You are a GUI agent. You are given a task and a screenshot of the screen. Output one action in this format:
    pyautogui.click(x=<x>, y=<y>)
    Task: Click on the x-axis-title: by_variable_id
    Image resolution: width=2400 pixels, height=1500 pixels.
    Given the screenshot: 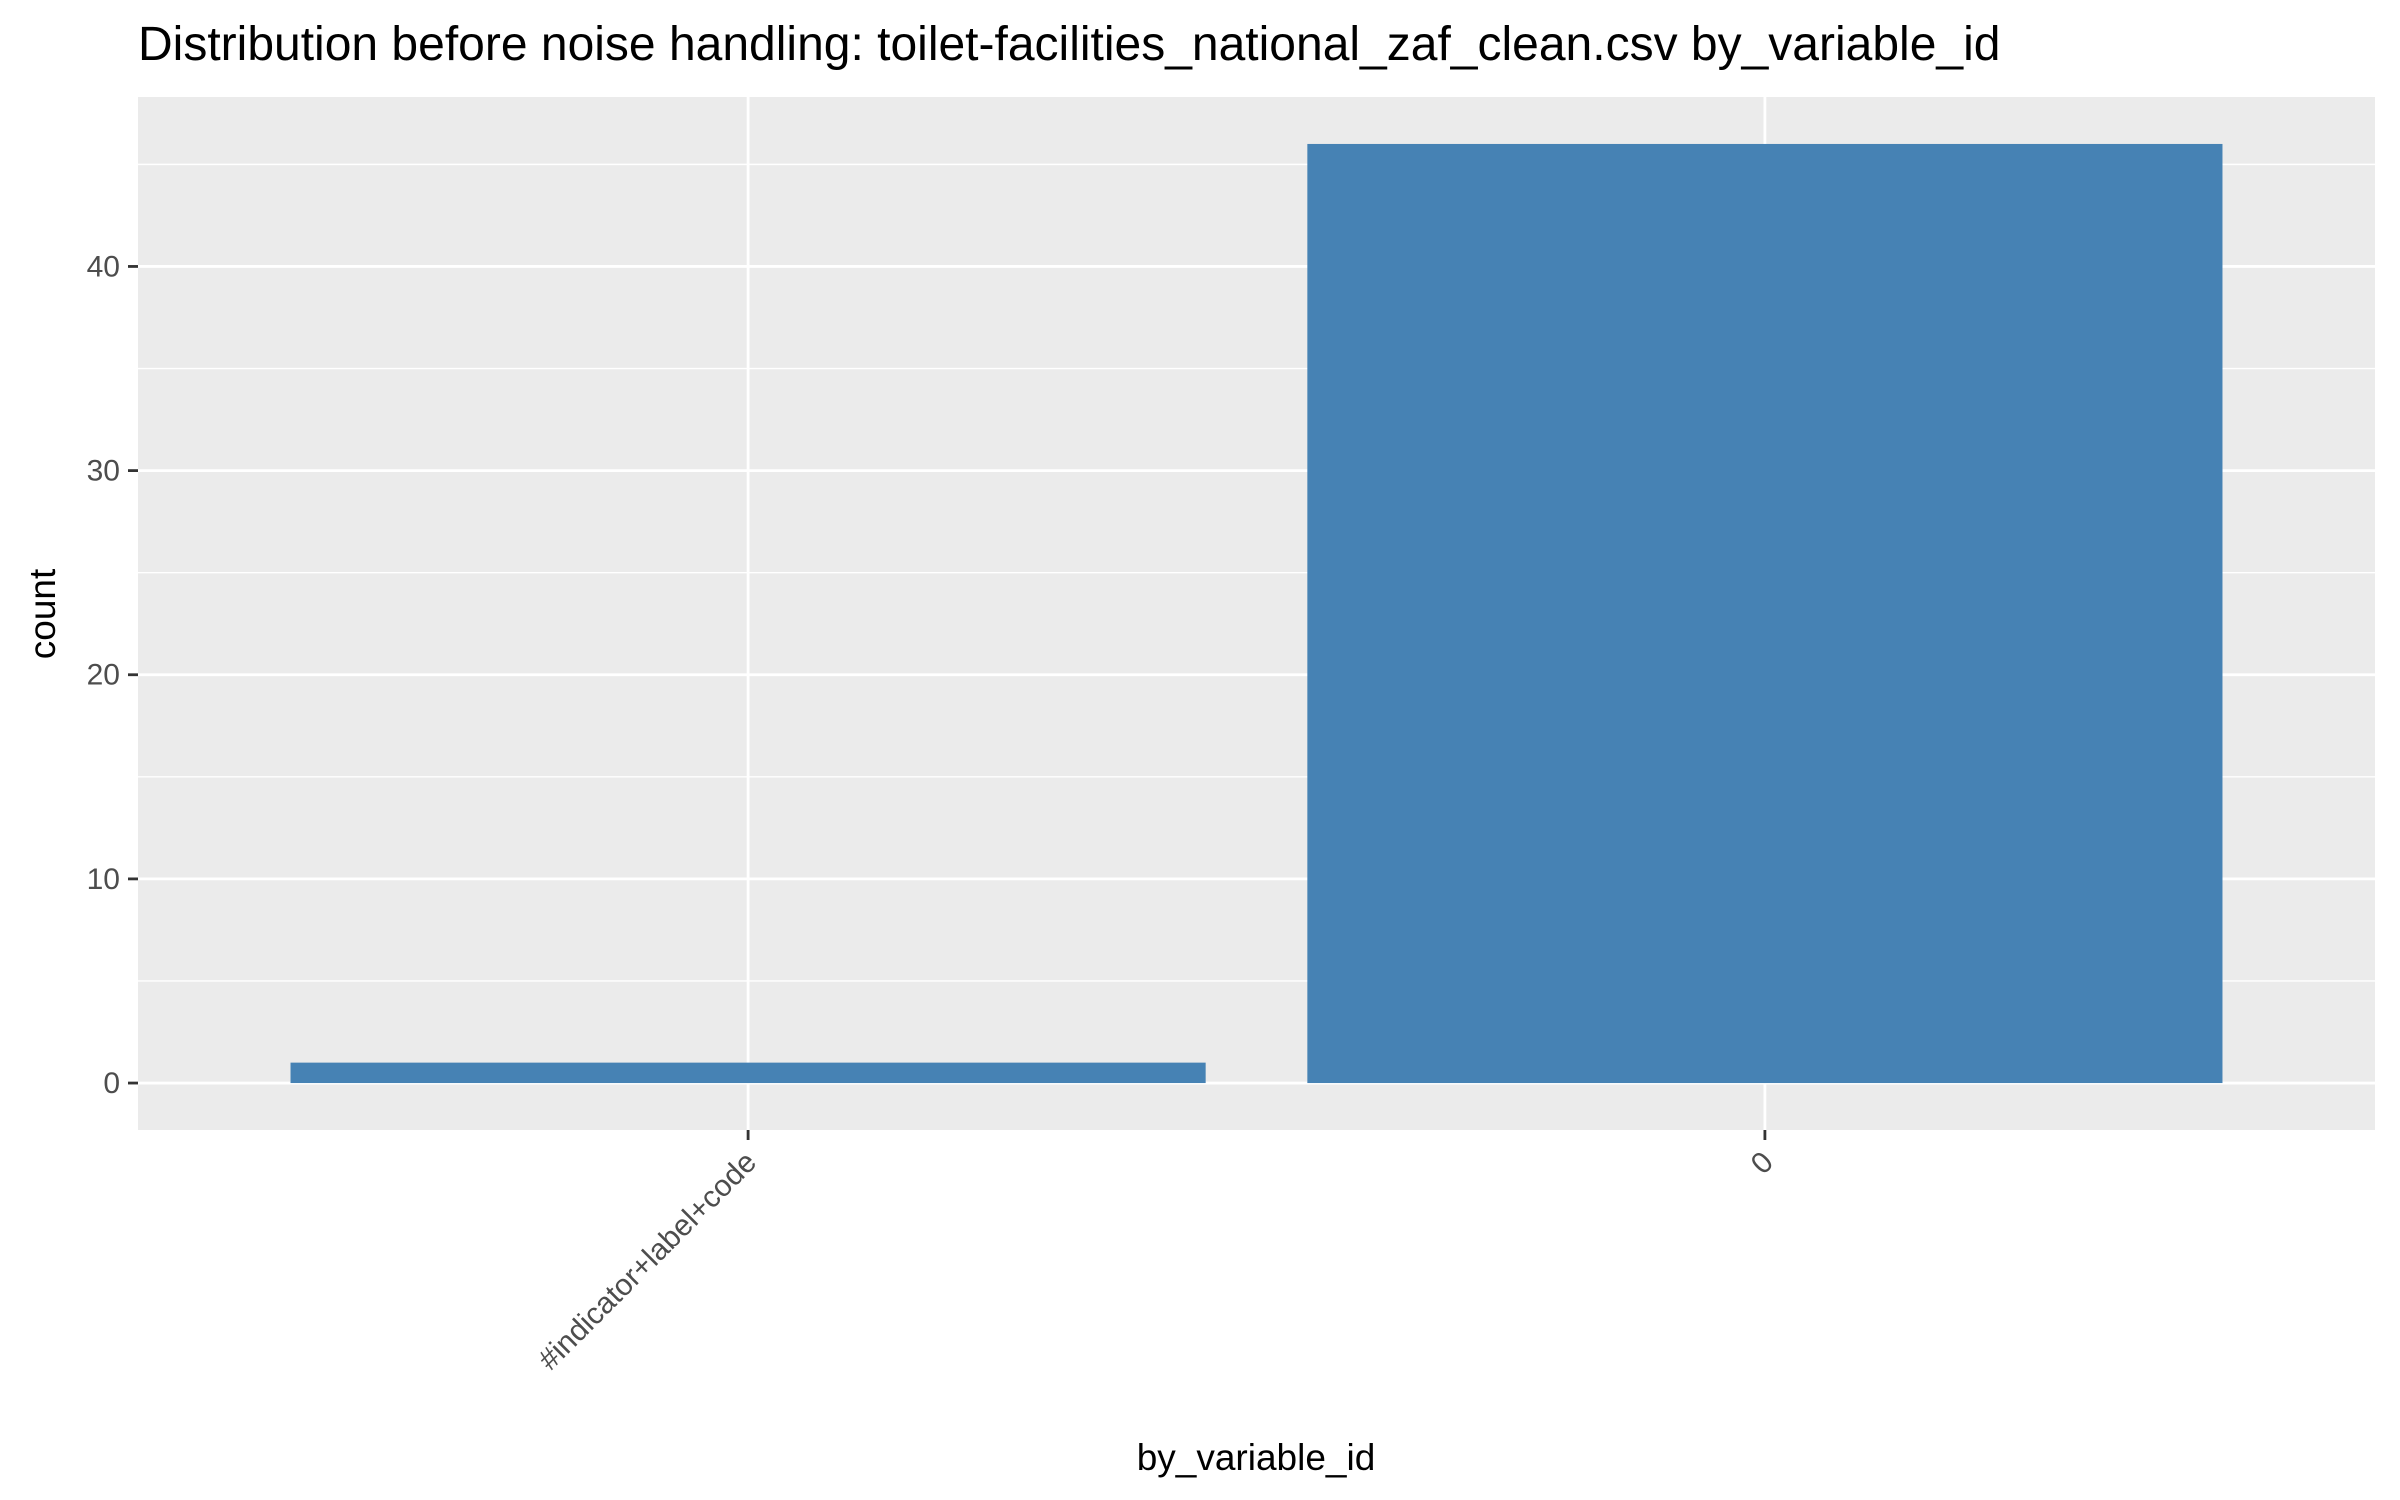 What is the action you would take?
    pyautogui.click(x=1256, y=1457)
    